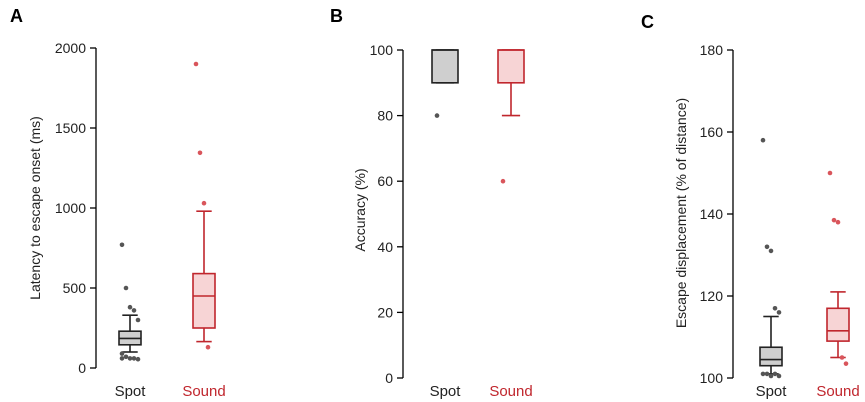  What do you see at coordinates (804, 258) in the screenshot?
I see `boxes-c` at bounding box center [804, 258].